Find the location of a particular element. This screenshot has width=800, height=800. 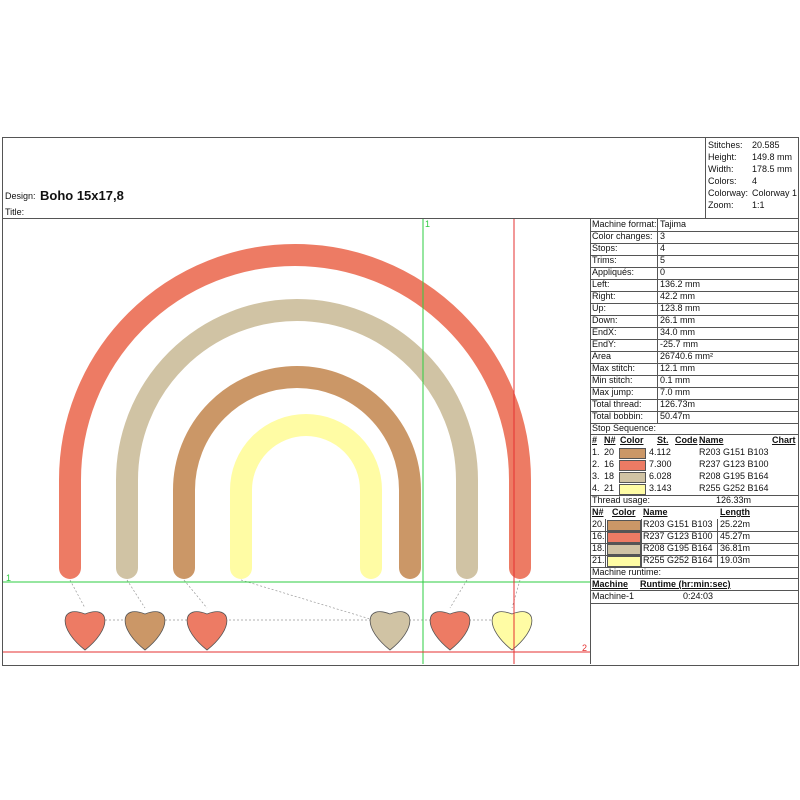

column-header: # is located at coordinates (595, 440).